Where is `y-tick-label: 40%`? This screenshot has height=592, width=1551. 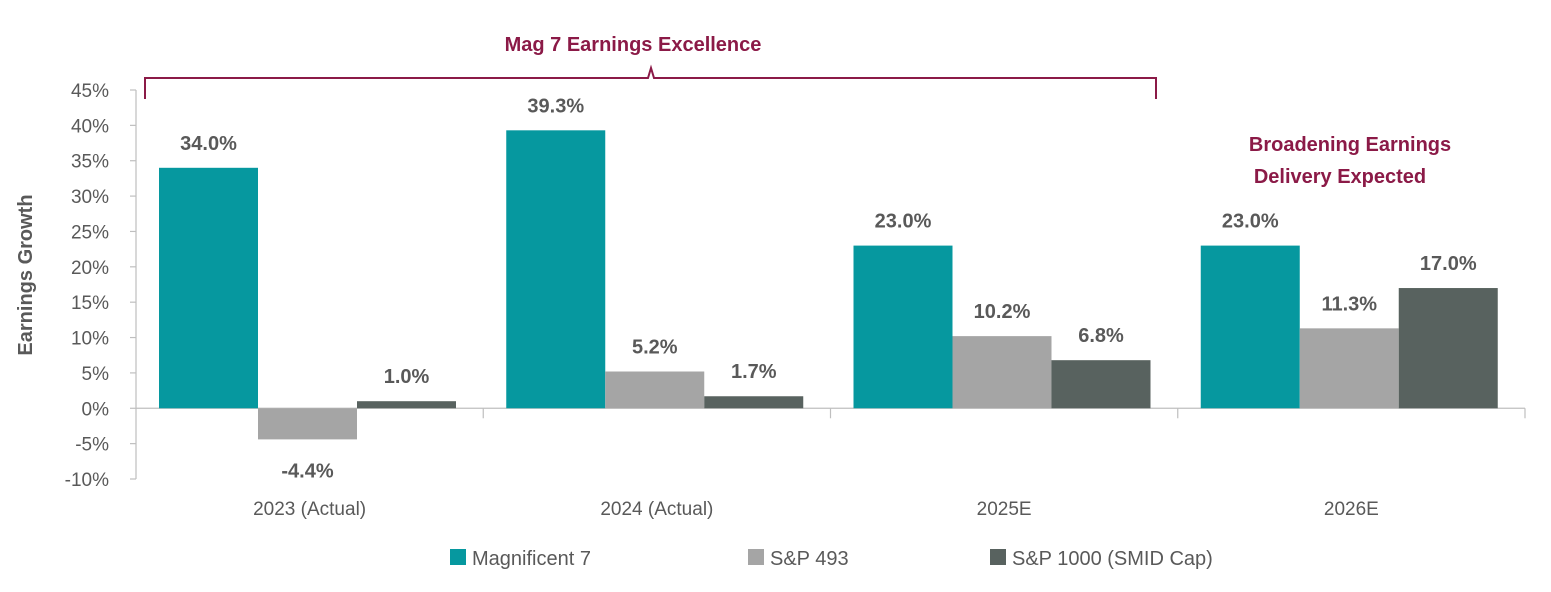
y-tick-label: 40% is located at coordinates (90, 126).